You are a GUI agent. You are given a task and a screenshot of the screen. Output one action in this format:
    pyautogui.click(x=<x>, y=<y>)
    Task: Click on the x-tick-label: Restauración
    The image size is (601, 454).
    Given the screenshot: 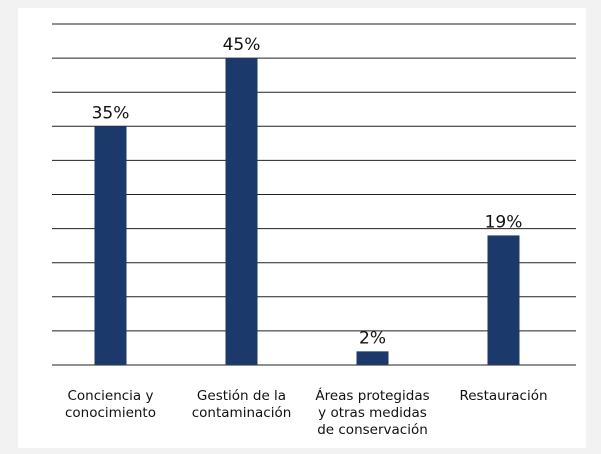 What is the action you would take?
    pyautogui.click(x=503, y=396)
    